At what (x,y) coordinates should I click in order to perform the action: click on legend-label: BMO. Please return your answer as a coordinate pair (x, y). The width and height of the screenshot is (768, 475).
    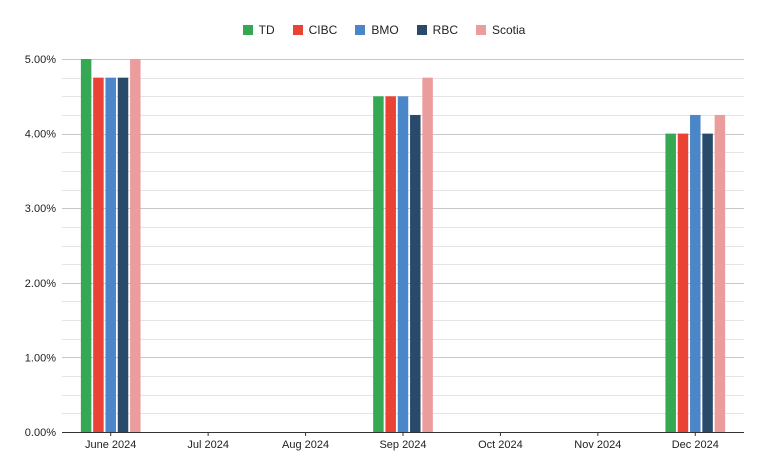
    Looking at the image, I should click on (385, 30).